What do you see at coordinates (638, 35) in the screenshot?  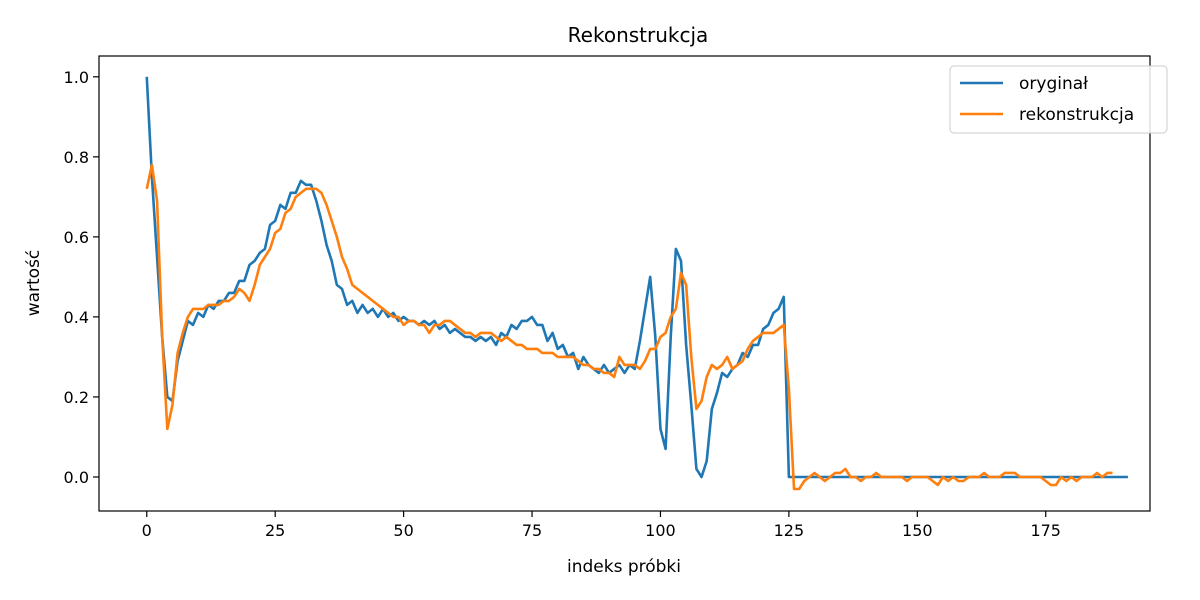 I see `chart-title: Rekonstrukcja` at bounding box center [638, 35].